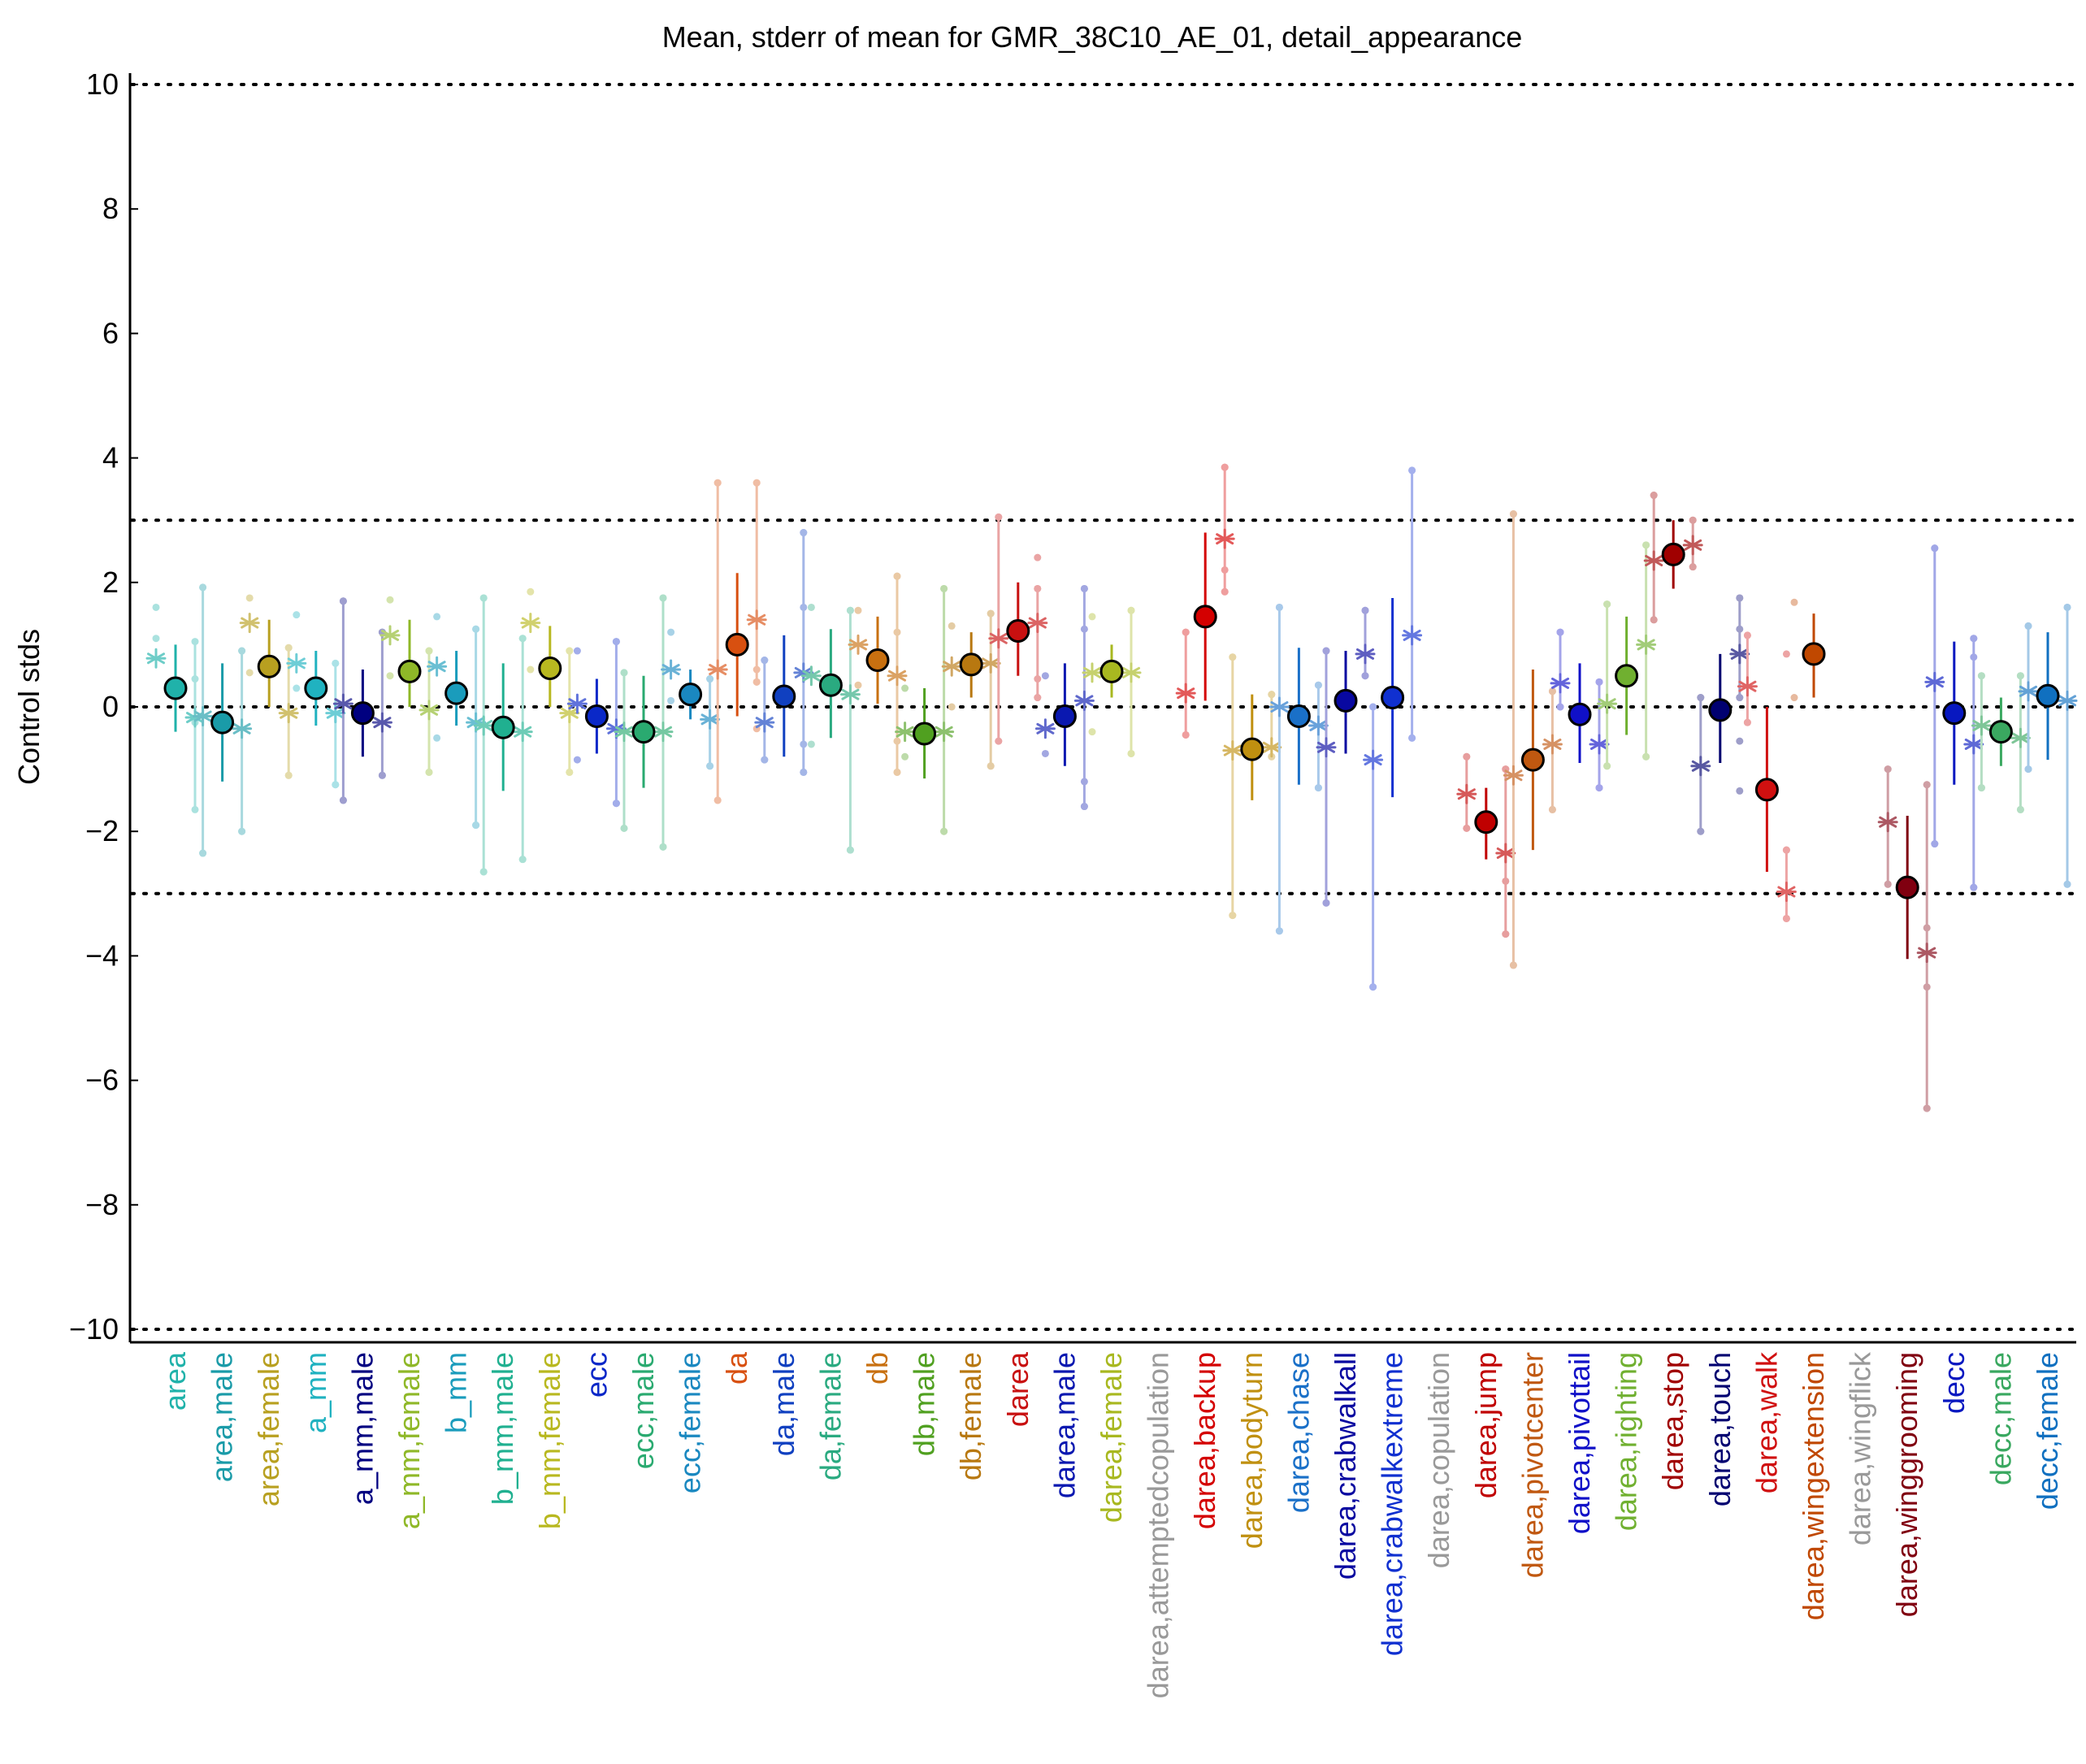 This screenshot has width=2086, height=1764. Describe the element at coordinates (1345, 1466) in the screenshot. I see `x-tick-label: darea,crabwalkall` at that location.